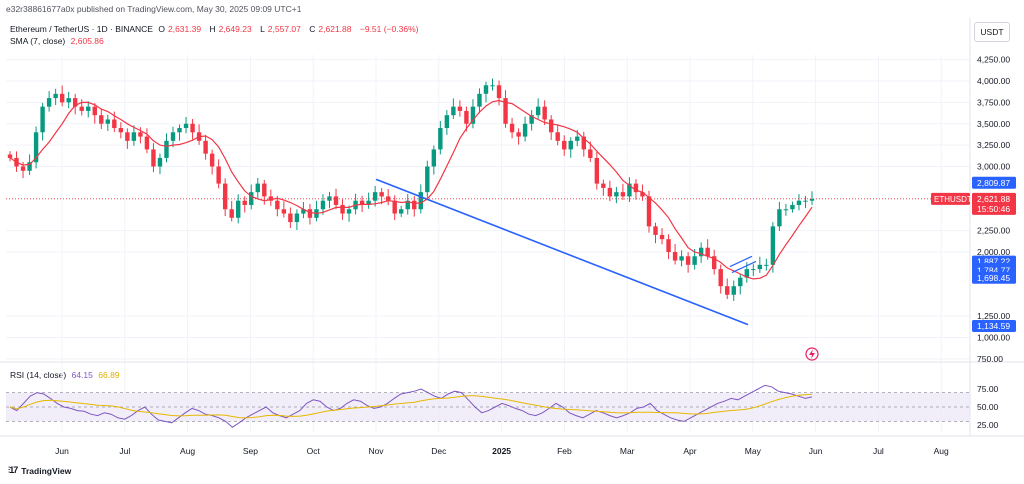 The image size is (1024, 484). Describe the element at coordinates (124, 451) in the screenshot. I see `time-axis-label: Jul` at that location.